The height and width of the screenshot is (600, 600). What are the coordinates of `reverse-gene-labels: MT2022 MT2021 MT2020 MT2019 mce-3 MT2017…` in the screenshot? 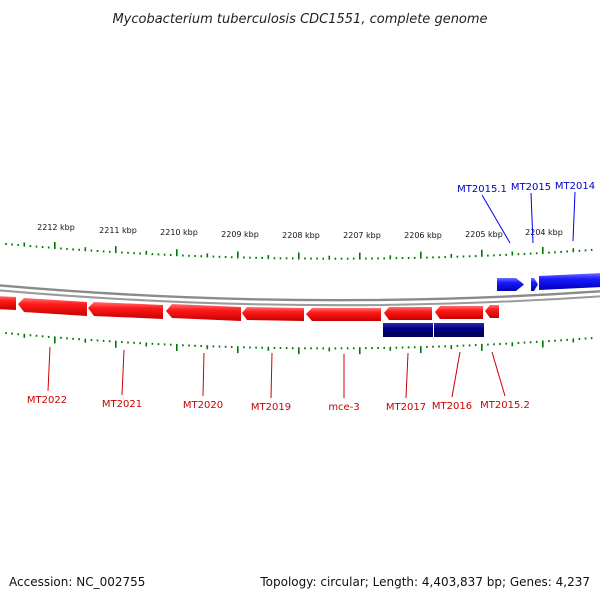 It's located at (278, 379).